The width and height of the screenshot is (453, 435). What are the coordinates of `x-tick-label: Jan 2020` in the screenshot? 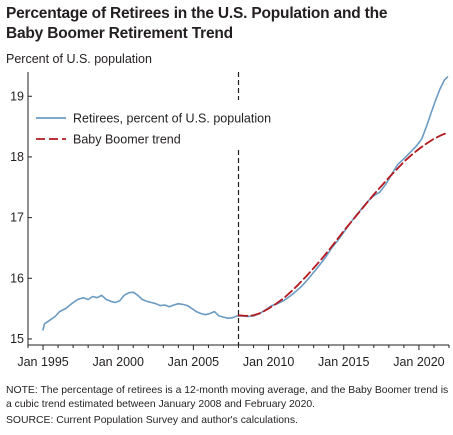 It's located at (418, 362).